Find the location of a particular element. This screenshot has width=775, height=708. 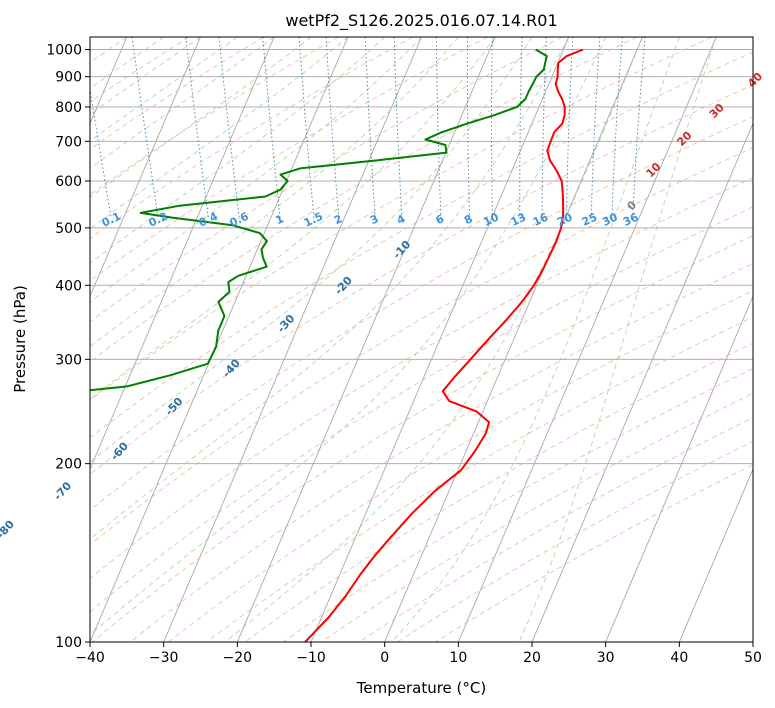

mixing-ratio-label: 25 is located at coordinates (589, 220).